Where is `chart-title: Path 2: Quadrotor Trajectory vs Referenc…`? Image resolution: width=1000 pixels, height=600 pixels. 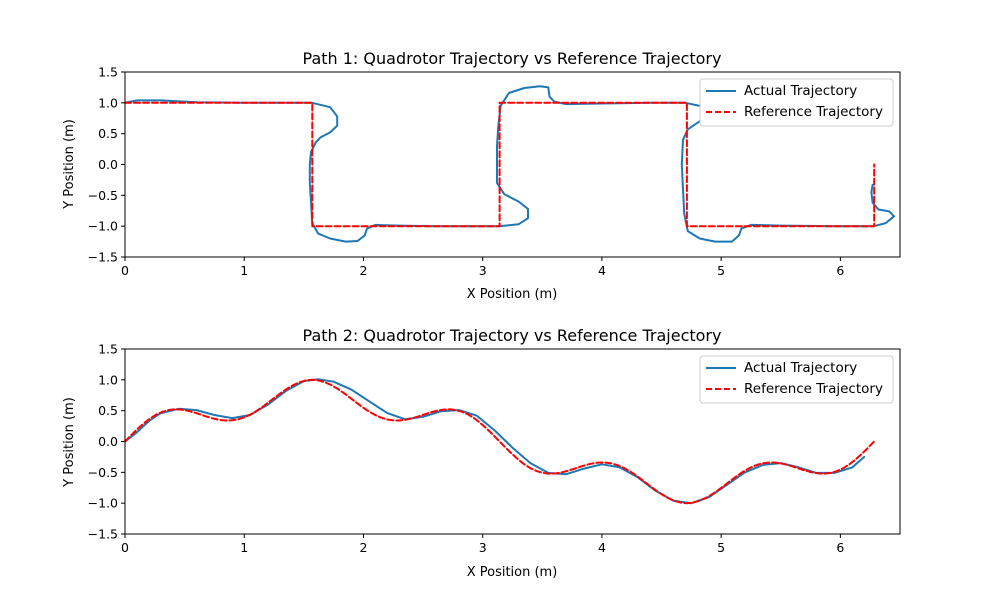
chart-title: Path 2: Quadrotor Trajectory vs Referenc… is located at coordinates (512, 335).